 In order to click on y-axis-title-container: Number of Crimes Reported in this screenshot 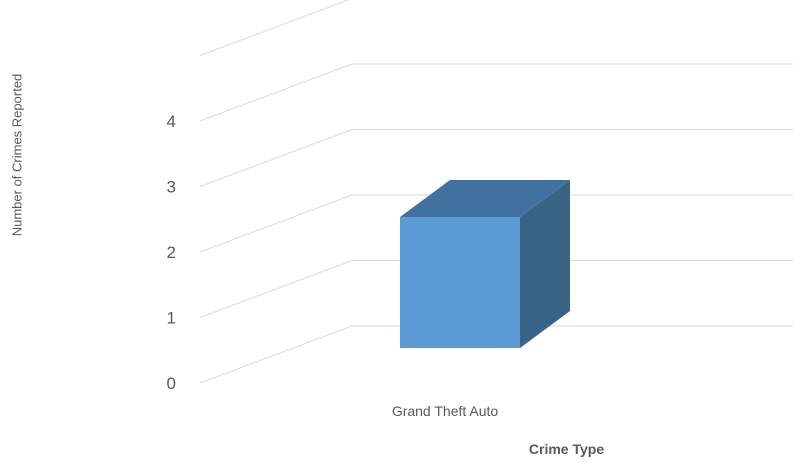, I will do `click(17, 231)`.